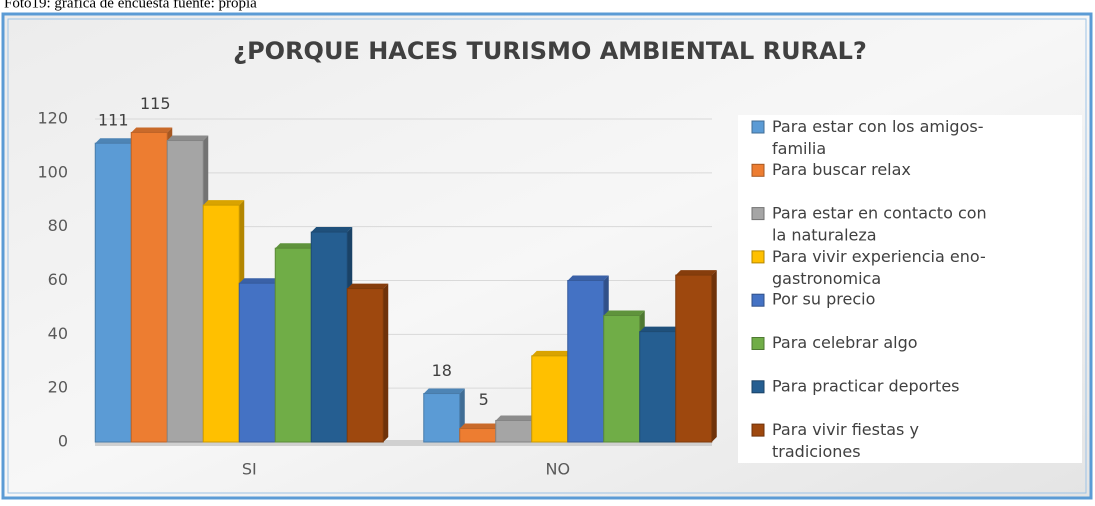 The image size is (1095, 506). Describe the element at coordinates (848, 429) in the screenshot. I see `legend-line: Para vivir fiestas y` at that location.